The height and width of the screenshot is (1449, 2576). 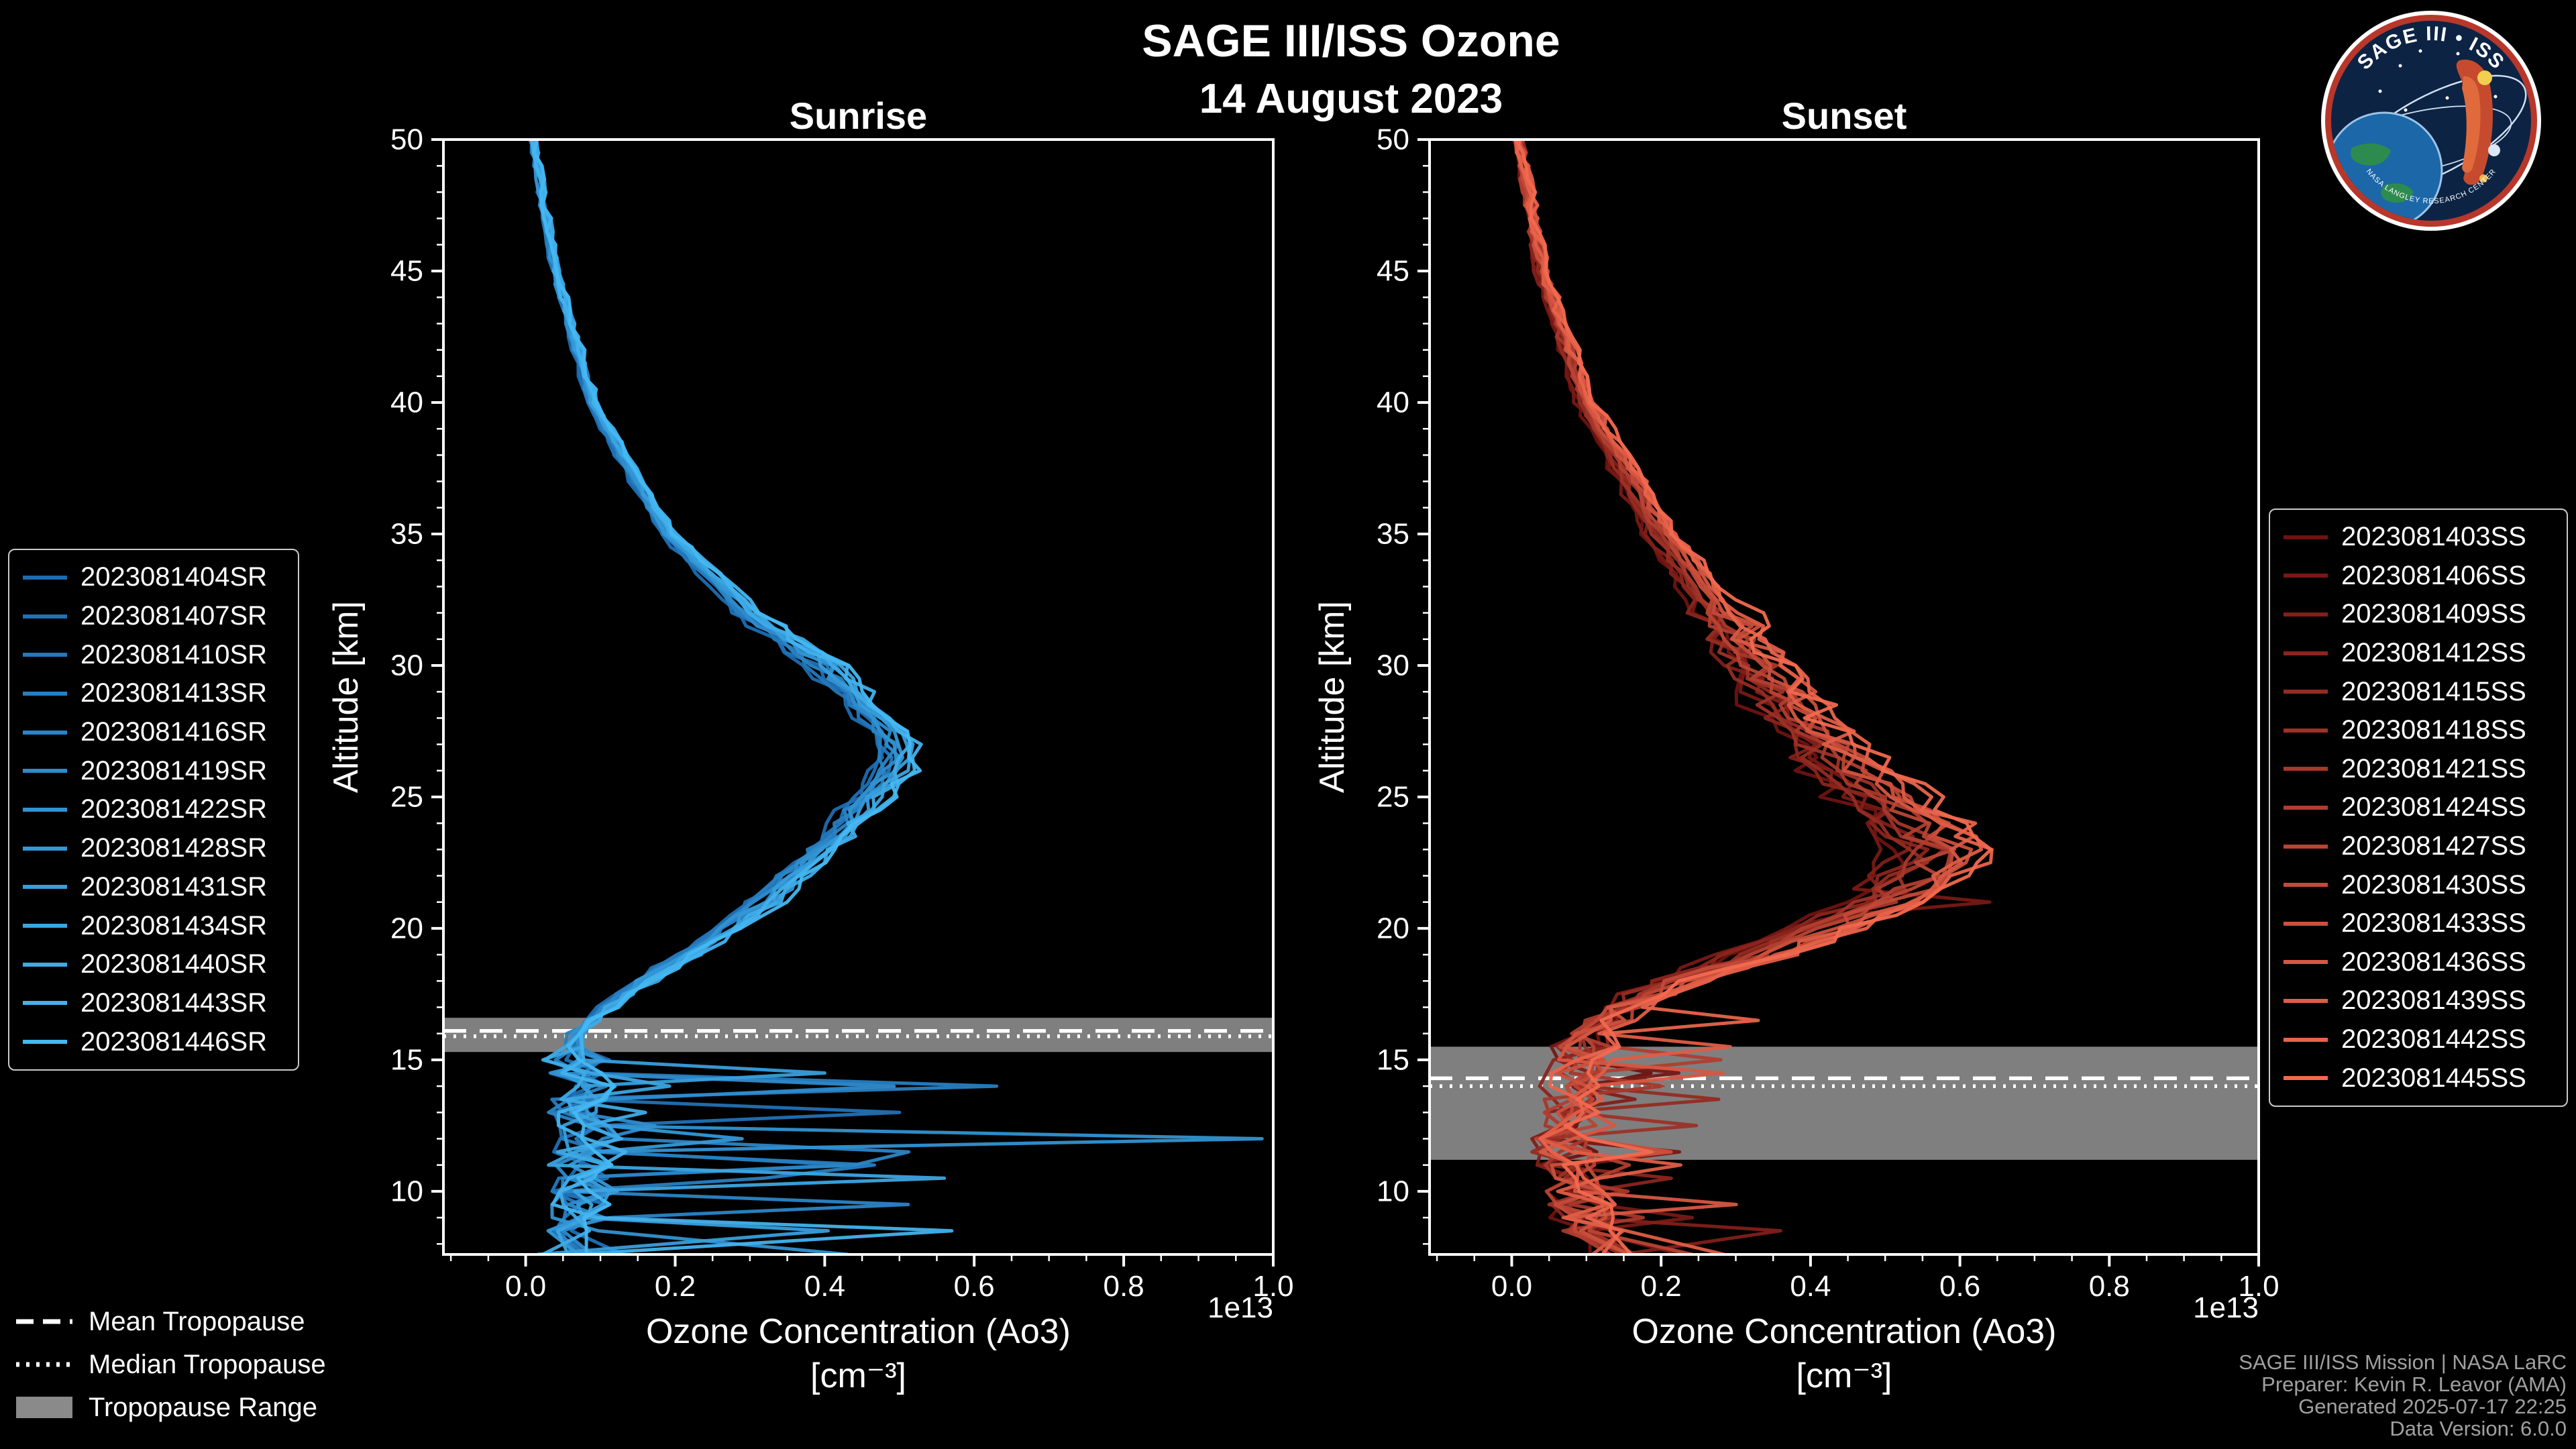 What do you see at coordinates (2418, 769) in the screenshot?
I see `legend-item: 2023081421SS` at bounding box center [2418, 769].